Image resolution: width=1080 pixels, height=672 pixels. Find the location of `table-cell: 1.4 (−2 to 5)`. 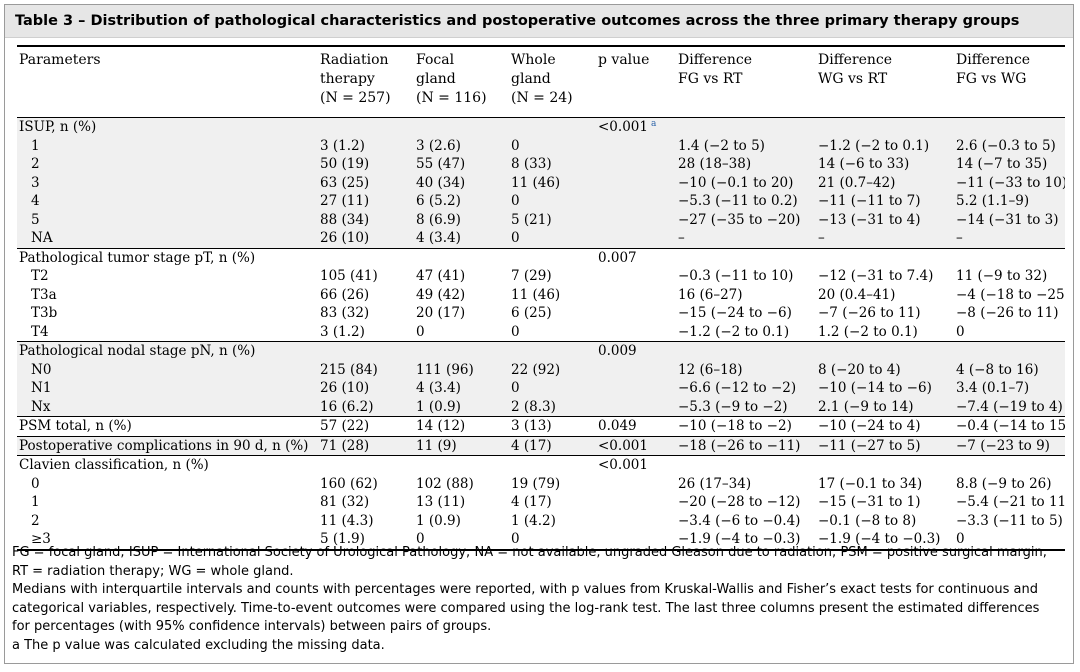

table-cell: 1.4 (−2 to 5) is located at coordinates (721, 145).